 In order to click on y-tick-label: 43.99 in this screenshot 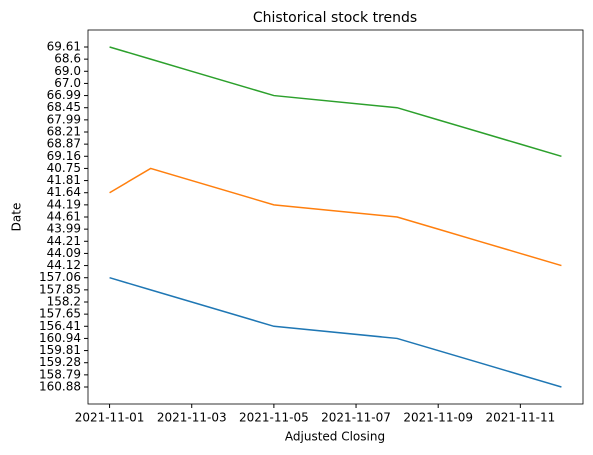, I will do `click(64, 229)`.